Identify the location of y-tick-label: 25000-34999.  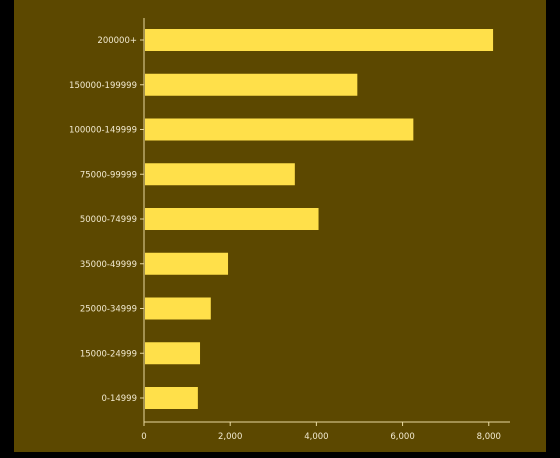
(108, 310).